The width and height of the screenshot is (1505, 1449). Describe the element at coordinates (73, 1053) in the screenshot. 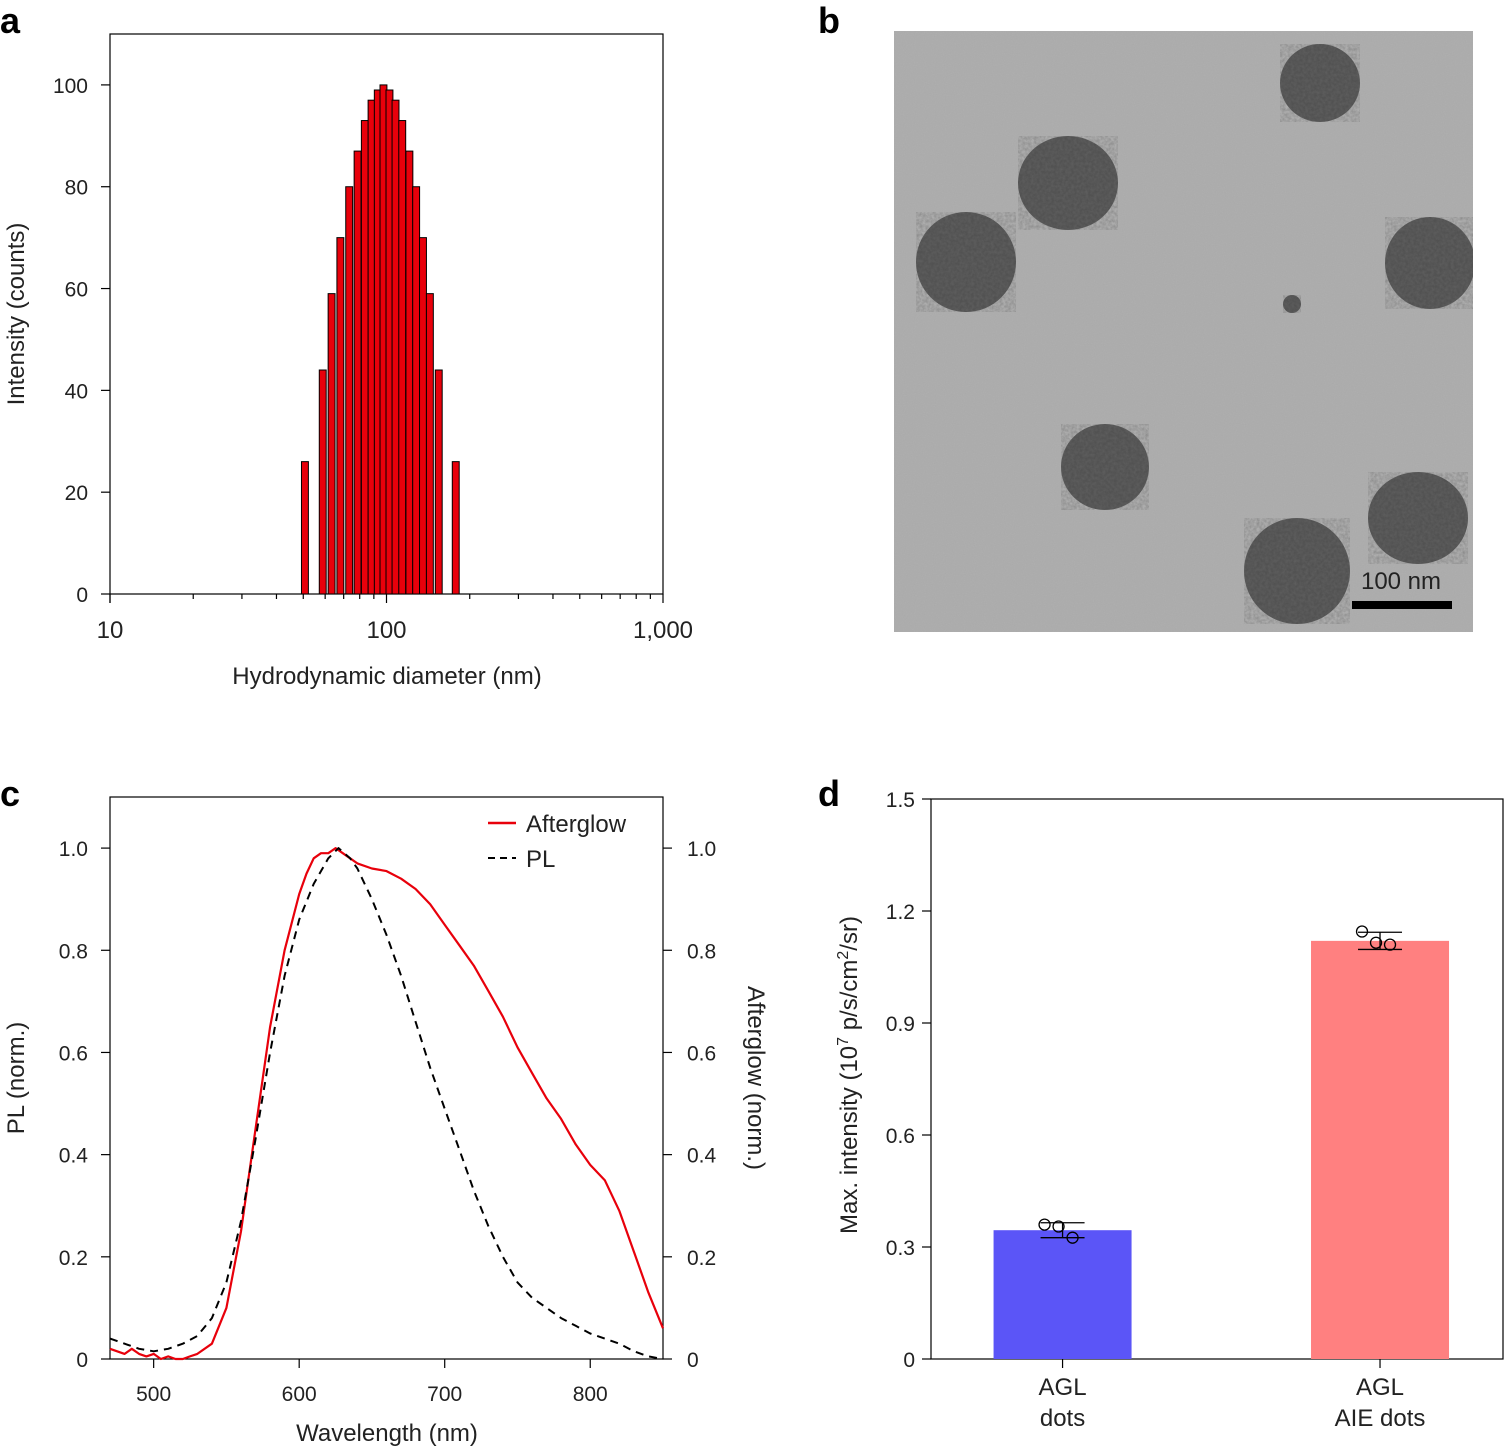

I see `panel-c-y-tick-label-left: 0.6` at that location.